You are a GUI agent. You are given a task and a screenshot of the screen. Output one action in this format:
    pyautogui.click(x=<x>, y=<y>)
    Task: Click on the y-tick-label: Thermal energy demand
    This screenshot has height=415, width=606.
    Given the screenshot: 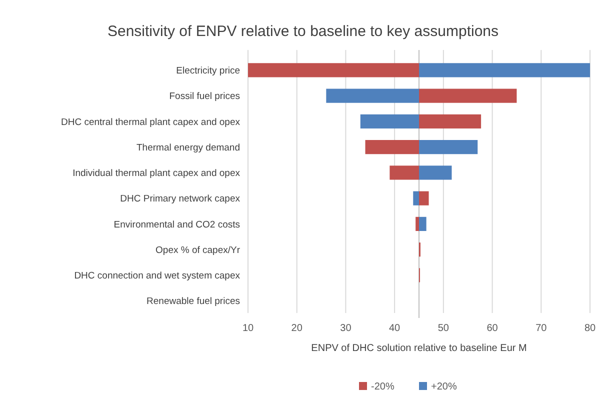 What is the action you would take?
    pyautogui.click(x=188, y=148)
    